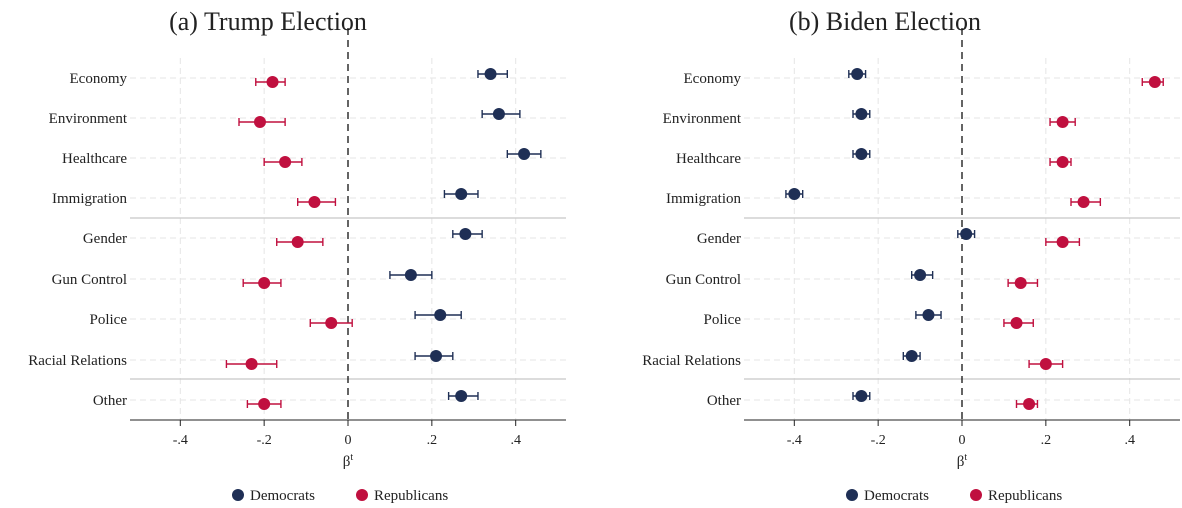 The width and height of the screenshot is (1182, 508). I want to click on chart-title: (b) Biden Election, so click(885, 21).